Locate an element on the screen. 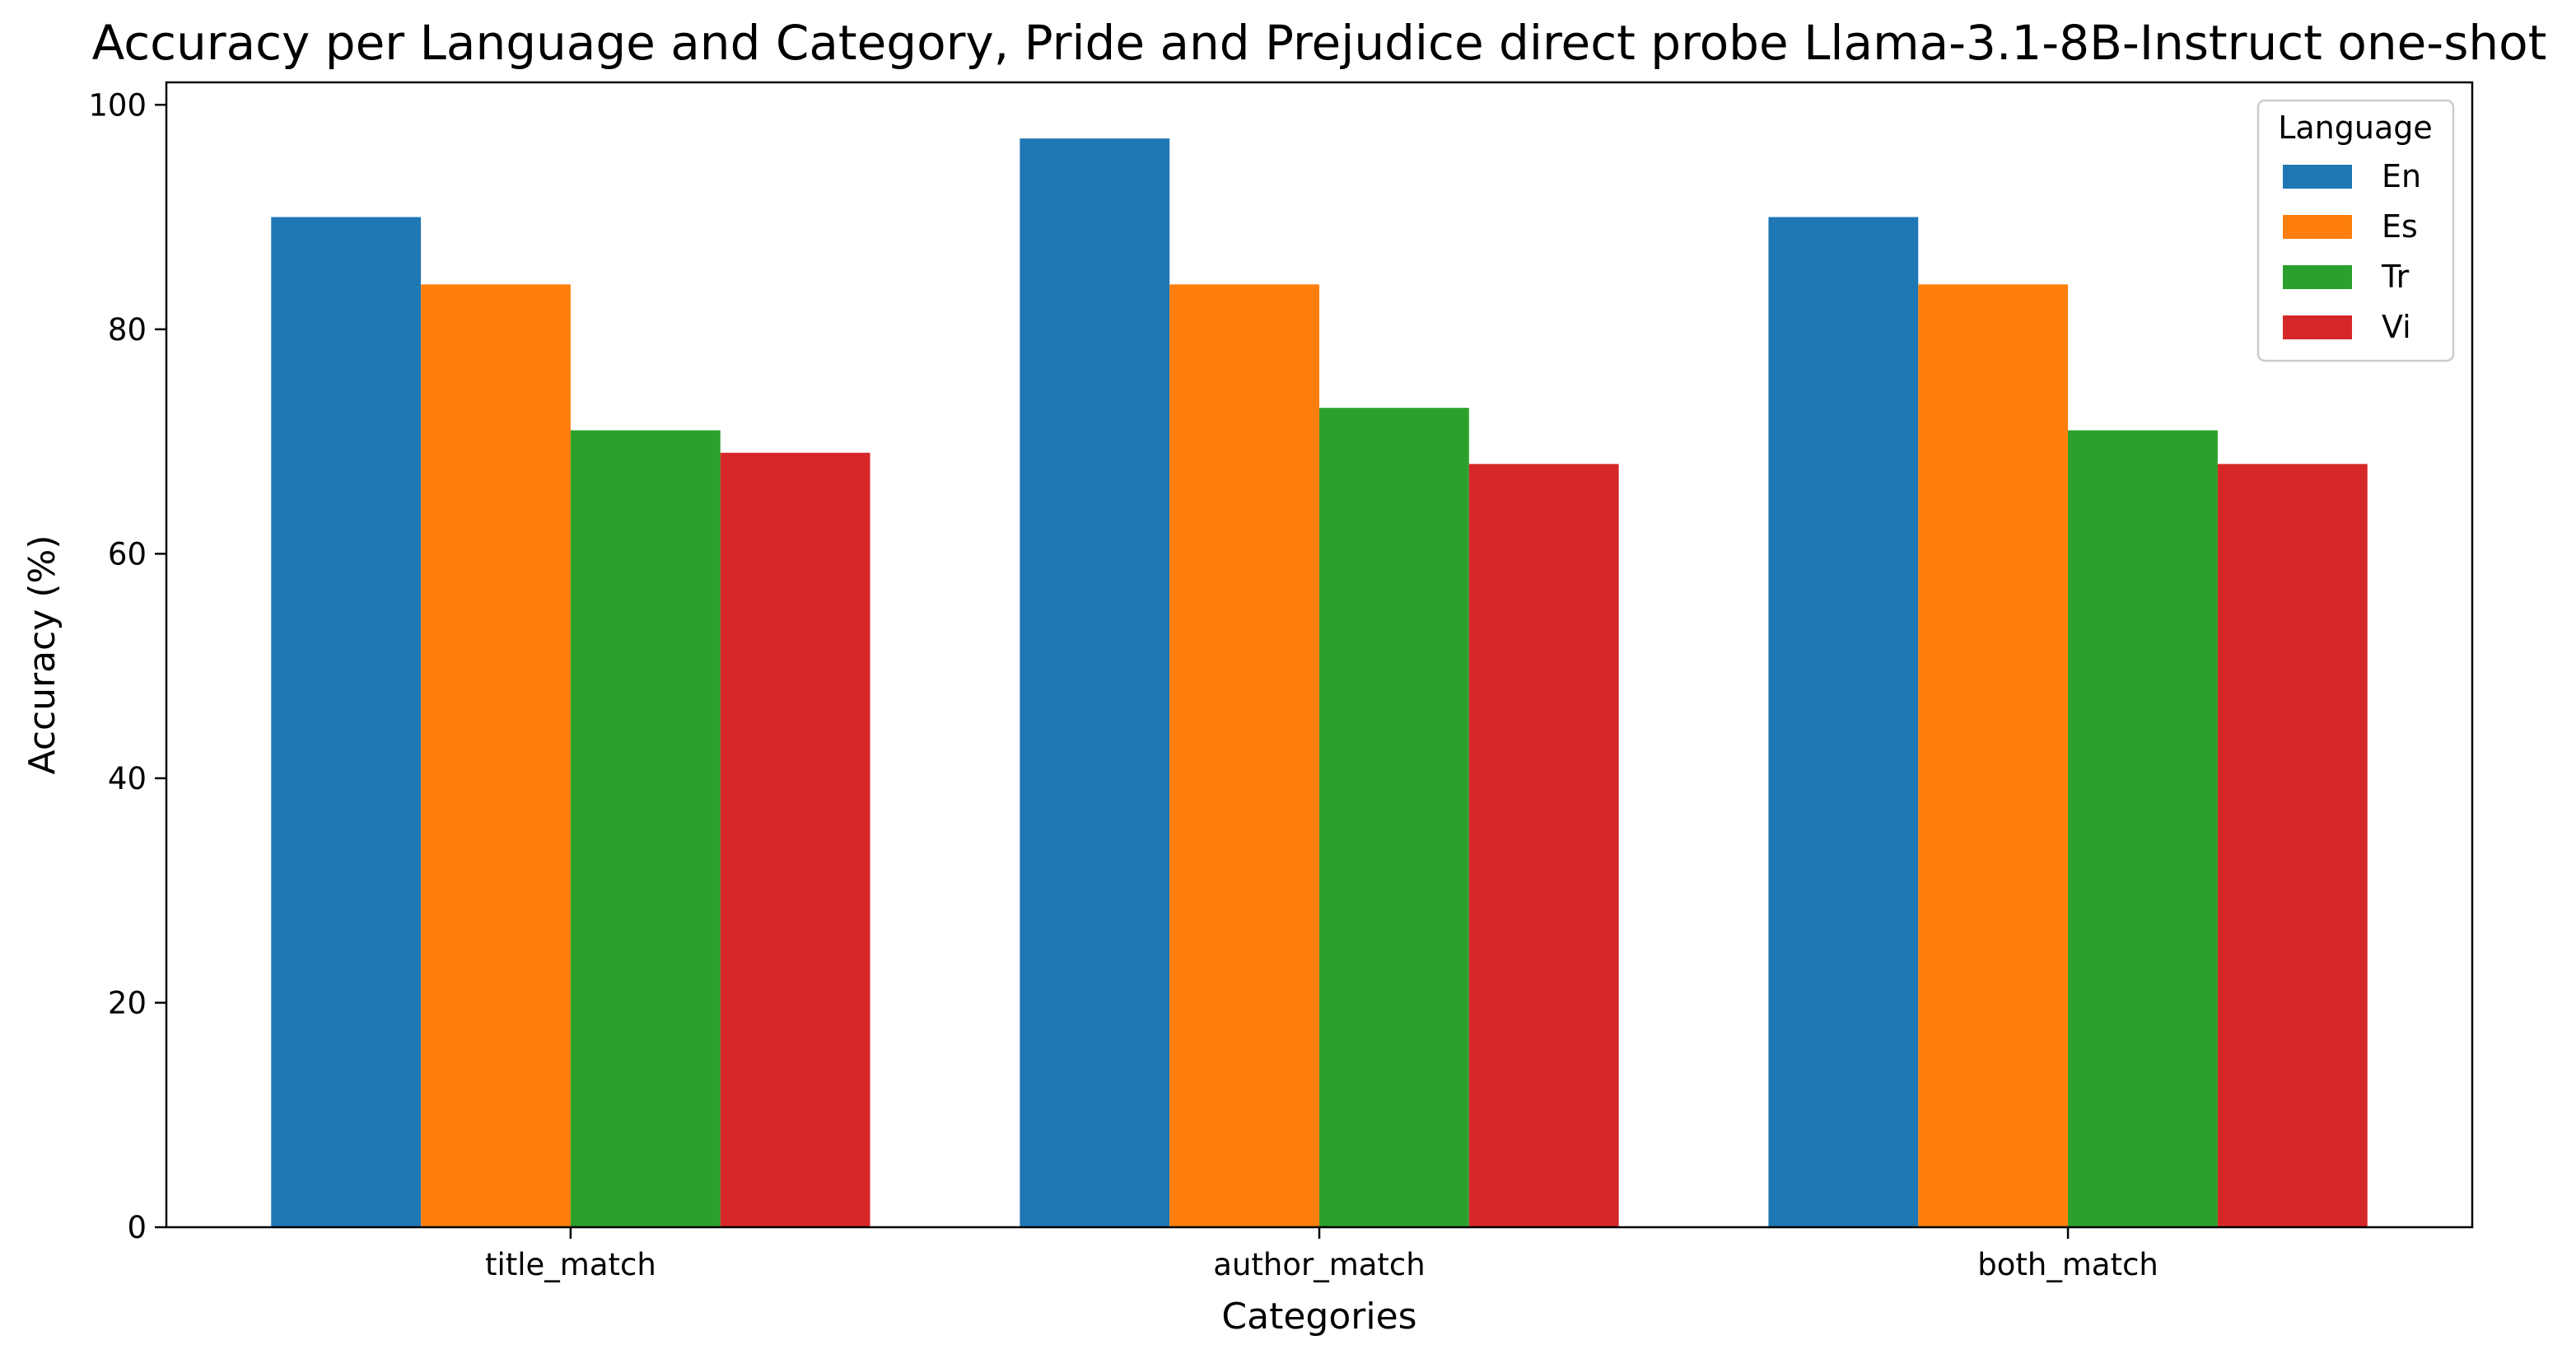 Image resolution: width=2576 pixels, height=1359 pixels. legend-title: Language is located at coordinates (2355, 128).